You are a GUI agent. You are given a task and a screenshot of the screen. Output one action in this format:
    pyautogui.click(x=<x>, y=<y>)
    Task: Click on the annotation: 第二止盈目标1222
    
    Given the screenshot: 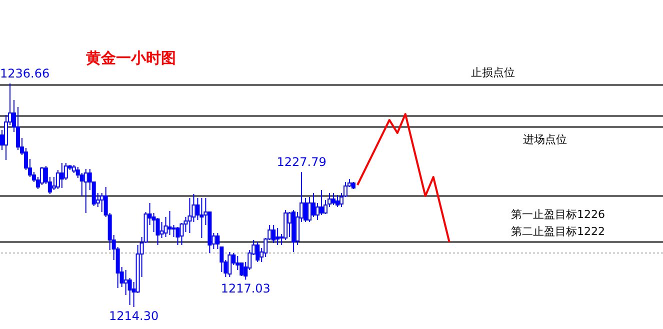 What is the action you would take?
    pyautogui.click(x=558, y=231)
    